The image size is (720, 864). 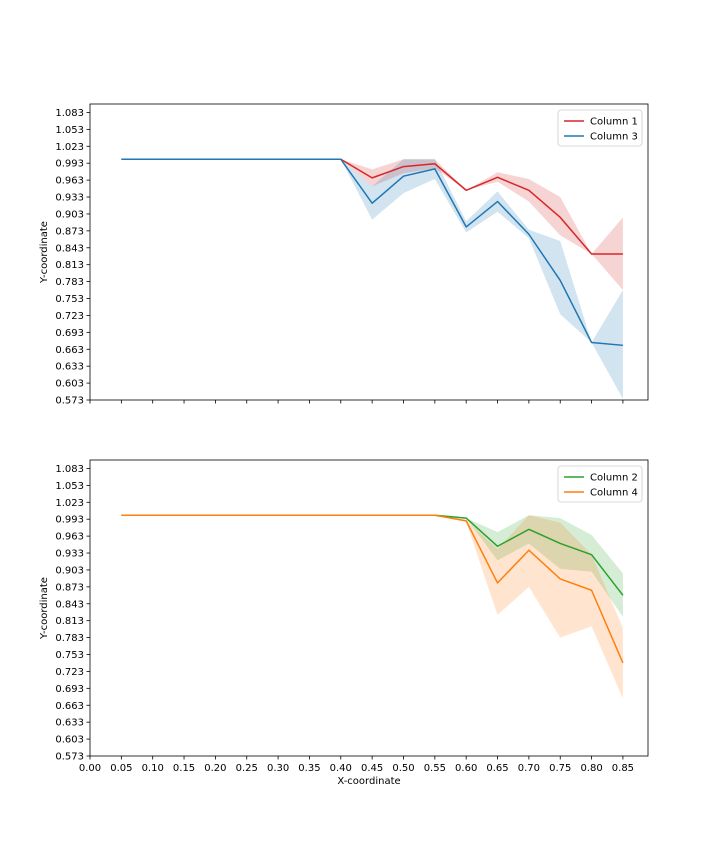 I want to click on x-tick-label: 0.70, so click(x=529, y=768).